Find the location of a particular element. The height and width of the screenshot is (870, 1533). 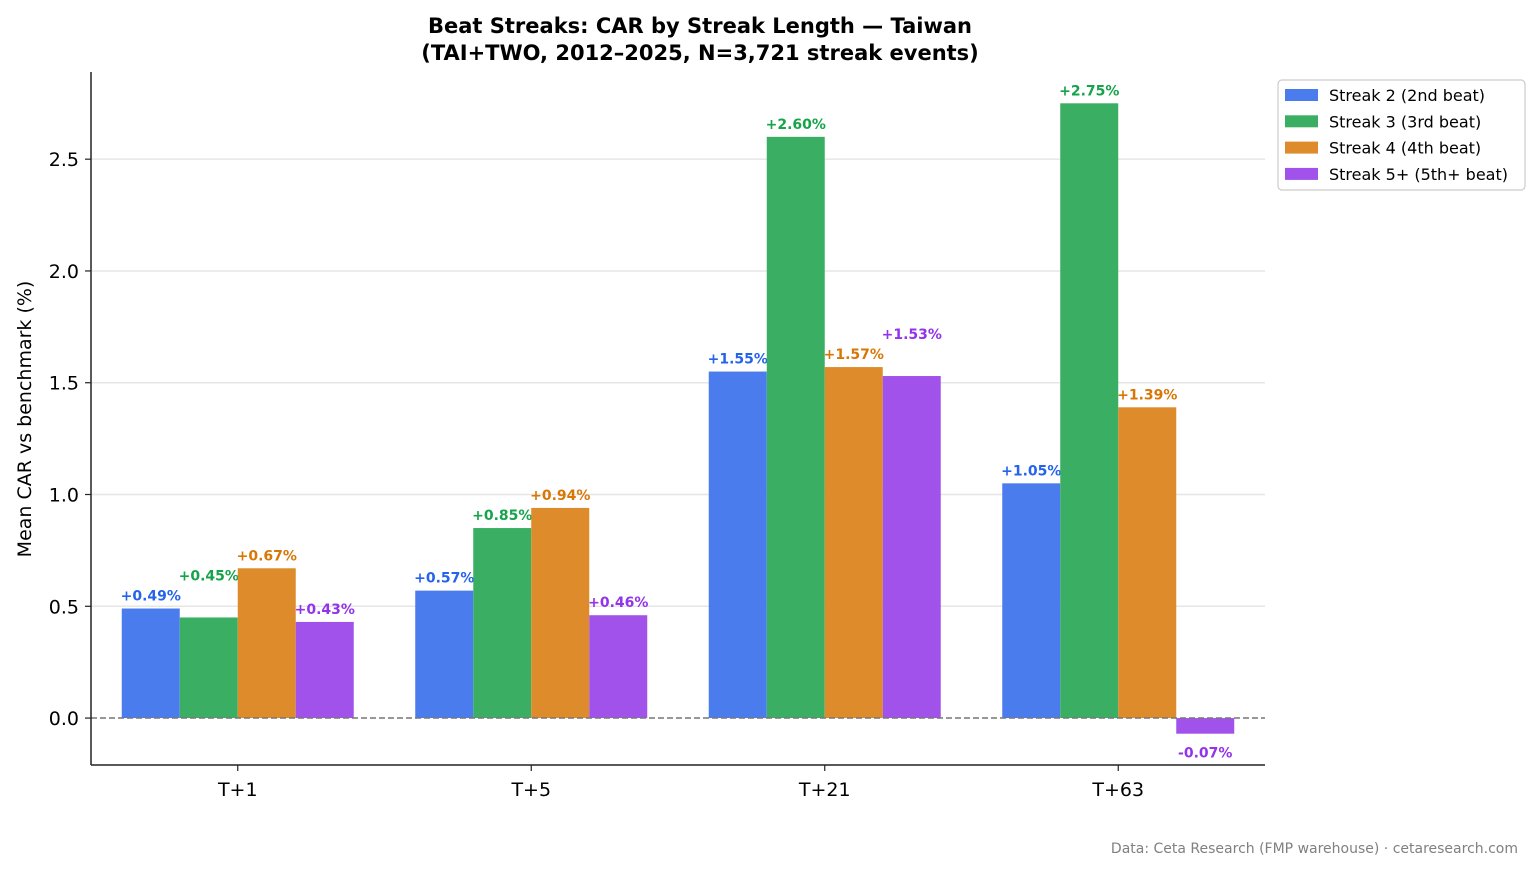

y-tick-label: 1.0 is located at coordinates (64, 496).